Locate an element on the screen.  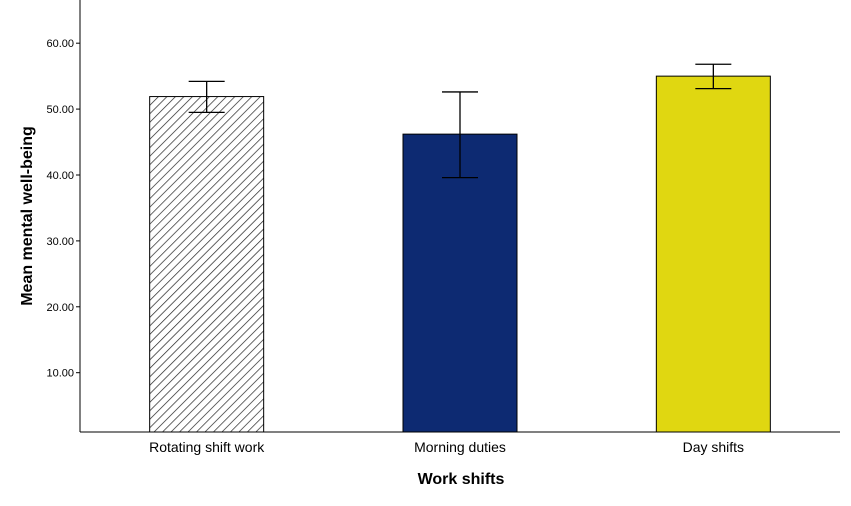
y-axis-title: Mean mental well-being is located at coordinates (27, 216).